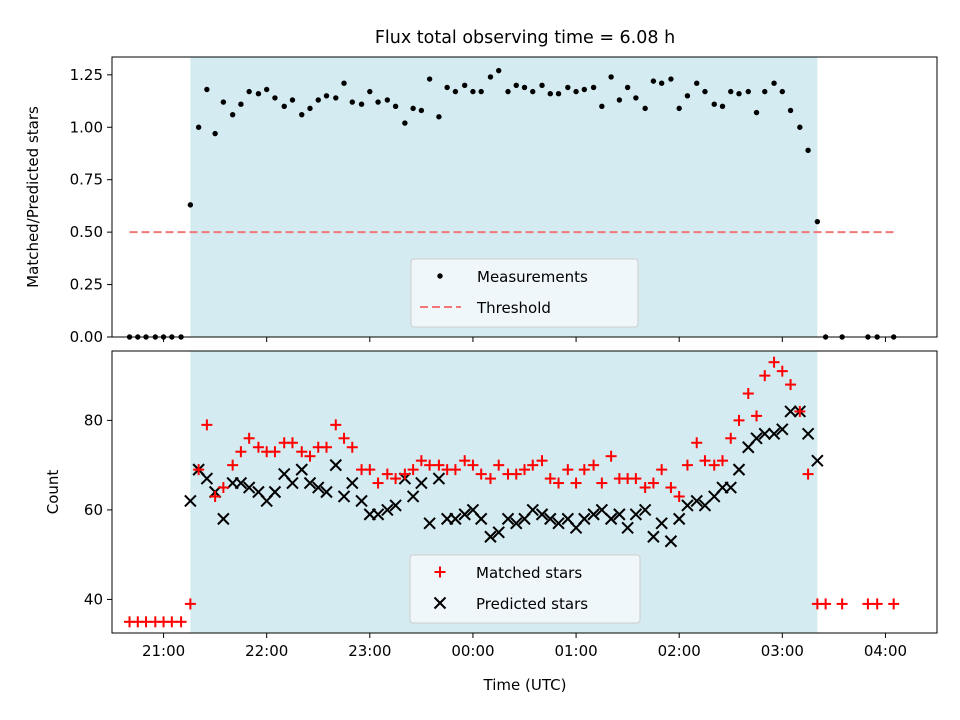  Describe the element at coordinates (440, 276) in the screenshot. I see `legend-marker-measurements` at that location.